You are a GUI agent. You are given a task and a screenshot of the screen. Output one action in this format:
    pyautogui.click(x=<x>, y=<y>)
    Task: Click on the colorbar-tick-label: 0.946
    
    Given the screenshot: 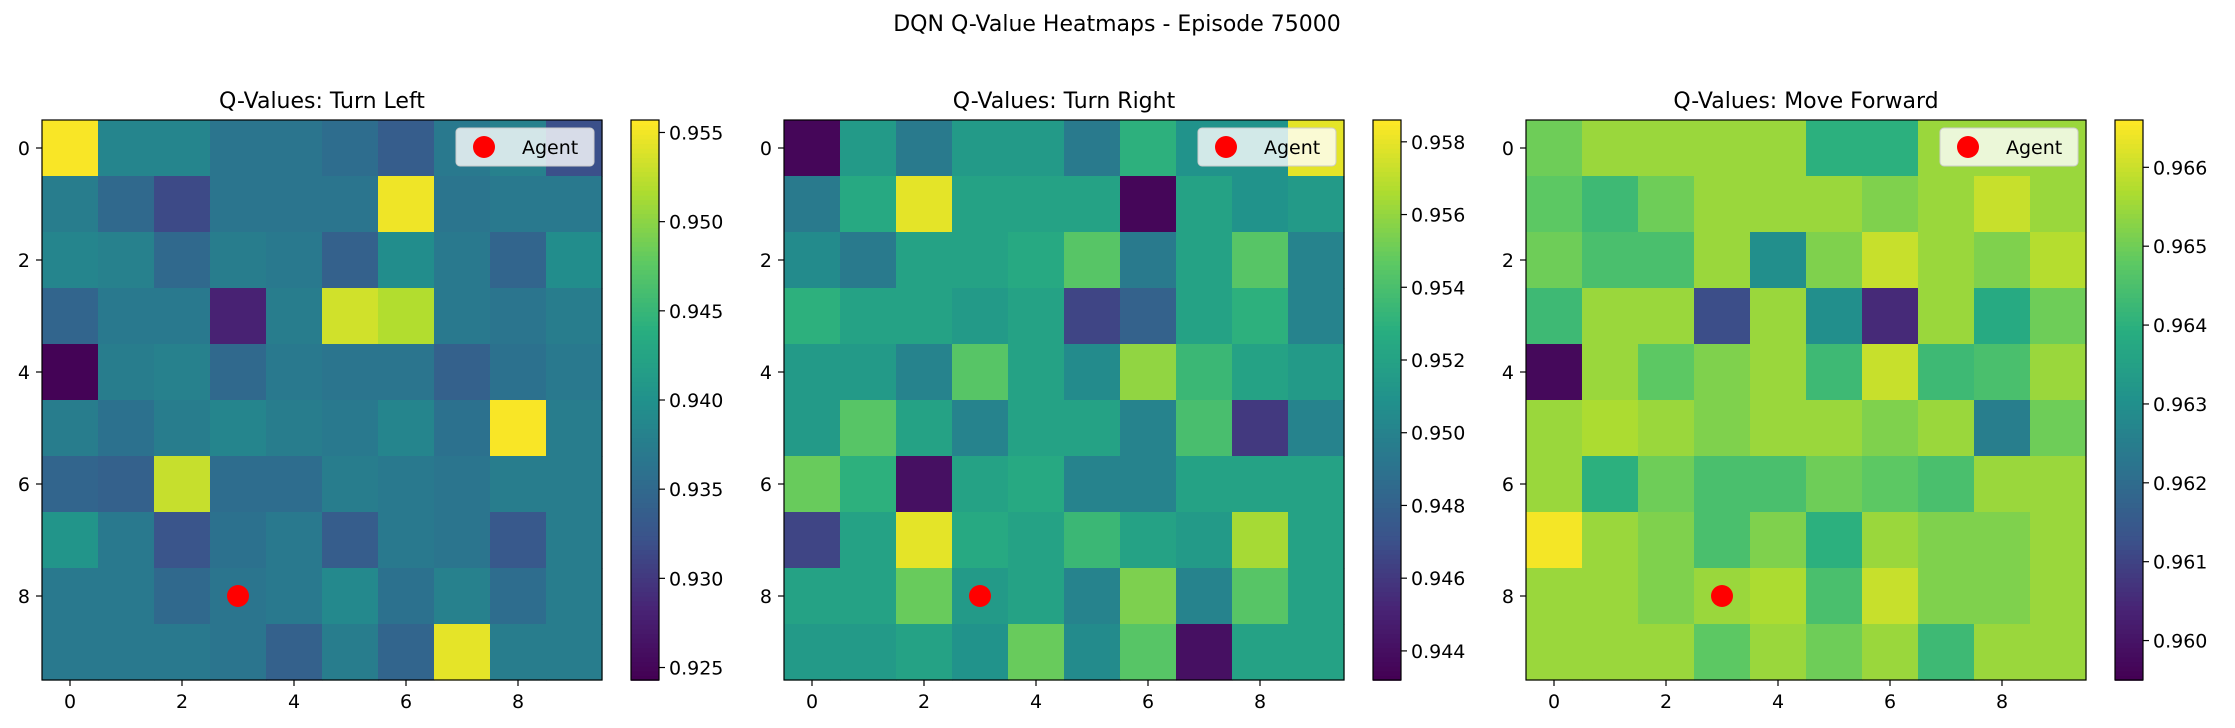 What is the action you would take?
    pyautogui.click(x=1438, y=579)
    